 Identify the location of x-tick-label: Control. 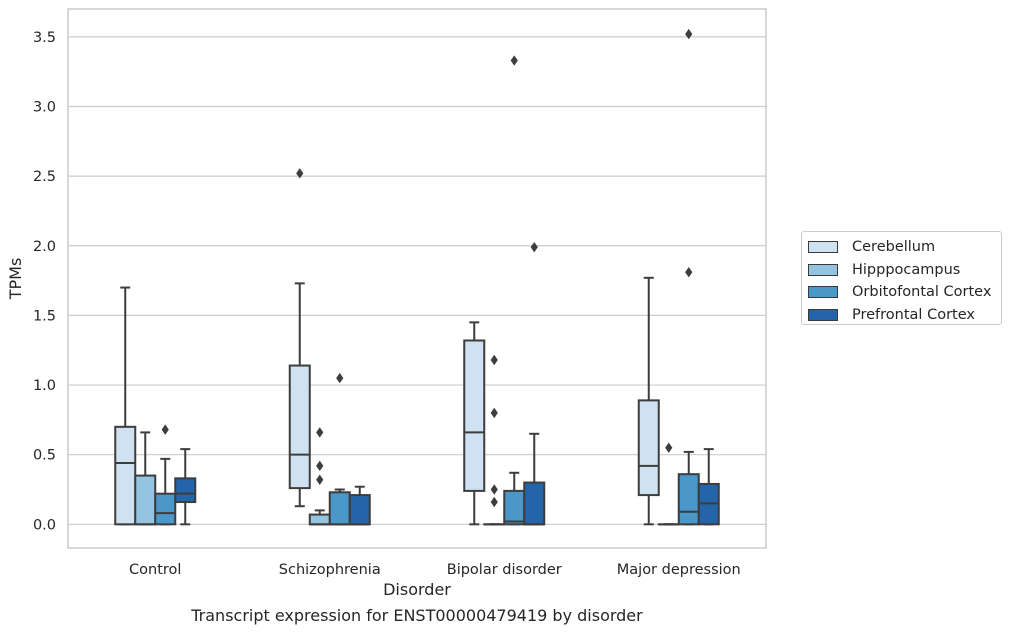
(155, 570).